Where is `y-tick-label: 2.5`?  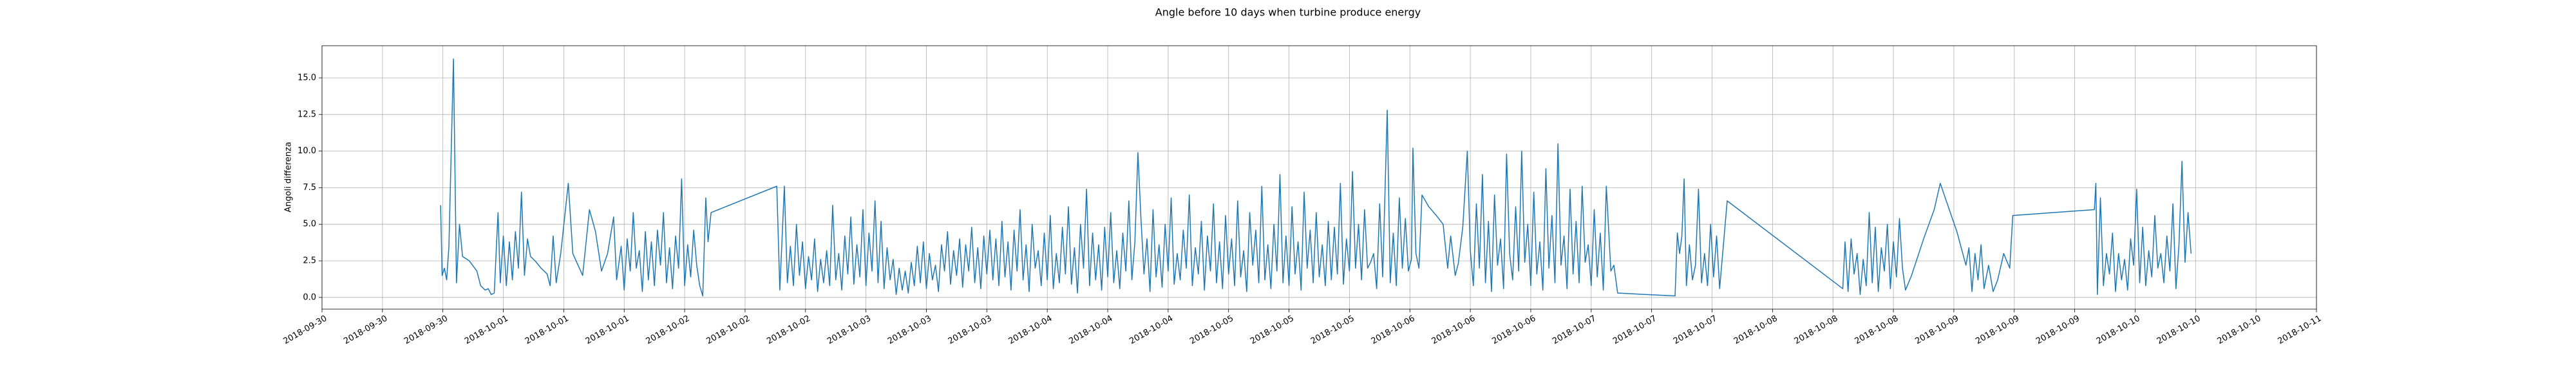 y-tick-label: 2.5 is located at coordinates (309, 261).